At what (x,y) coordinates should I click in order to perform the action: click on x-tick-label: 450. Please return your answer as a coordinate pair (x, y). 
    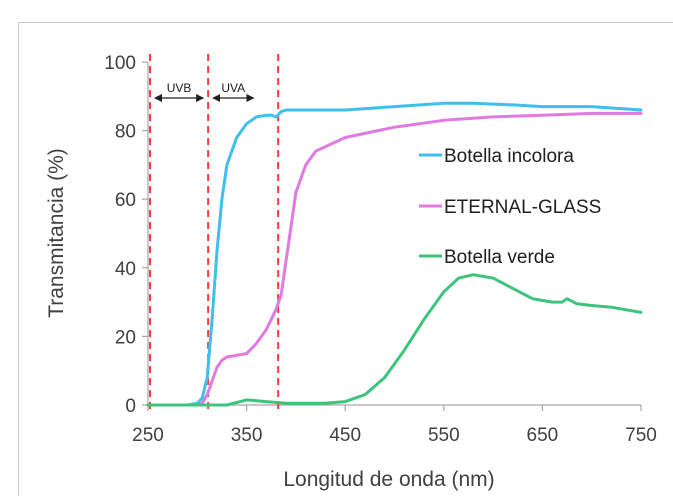
    Looking at the image, I should click on (345, 435).